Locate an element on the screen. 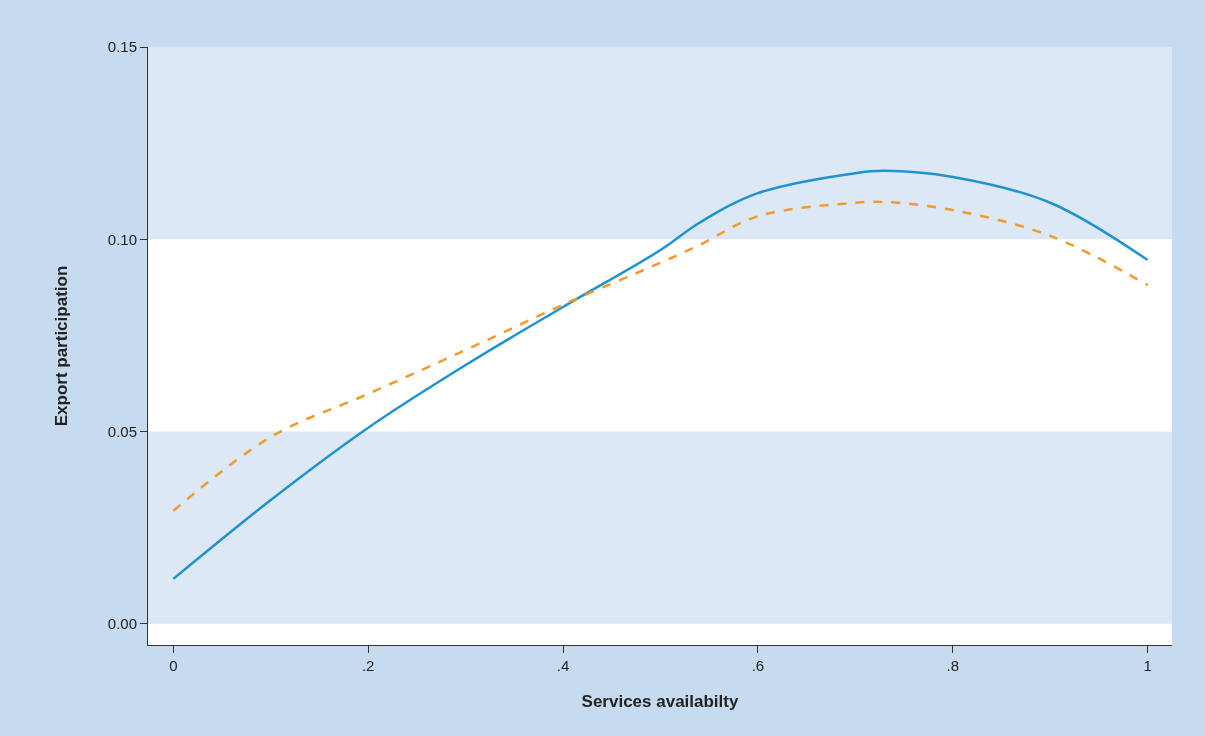 Image resolution: width=1205 pixels, height=736 pixels. x-axis-title: Services availabilty is located at coordinates (660, 702).